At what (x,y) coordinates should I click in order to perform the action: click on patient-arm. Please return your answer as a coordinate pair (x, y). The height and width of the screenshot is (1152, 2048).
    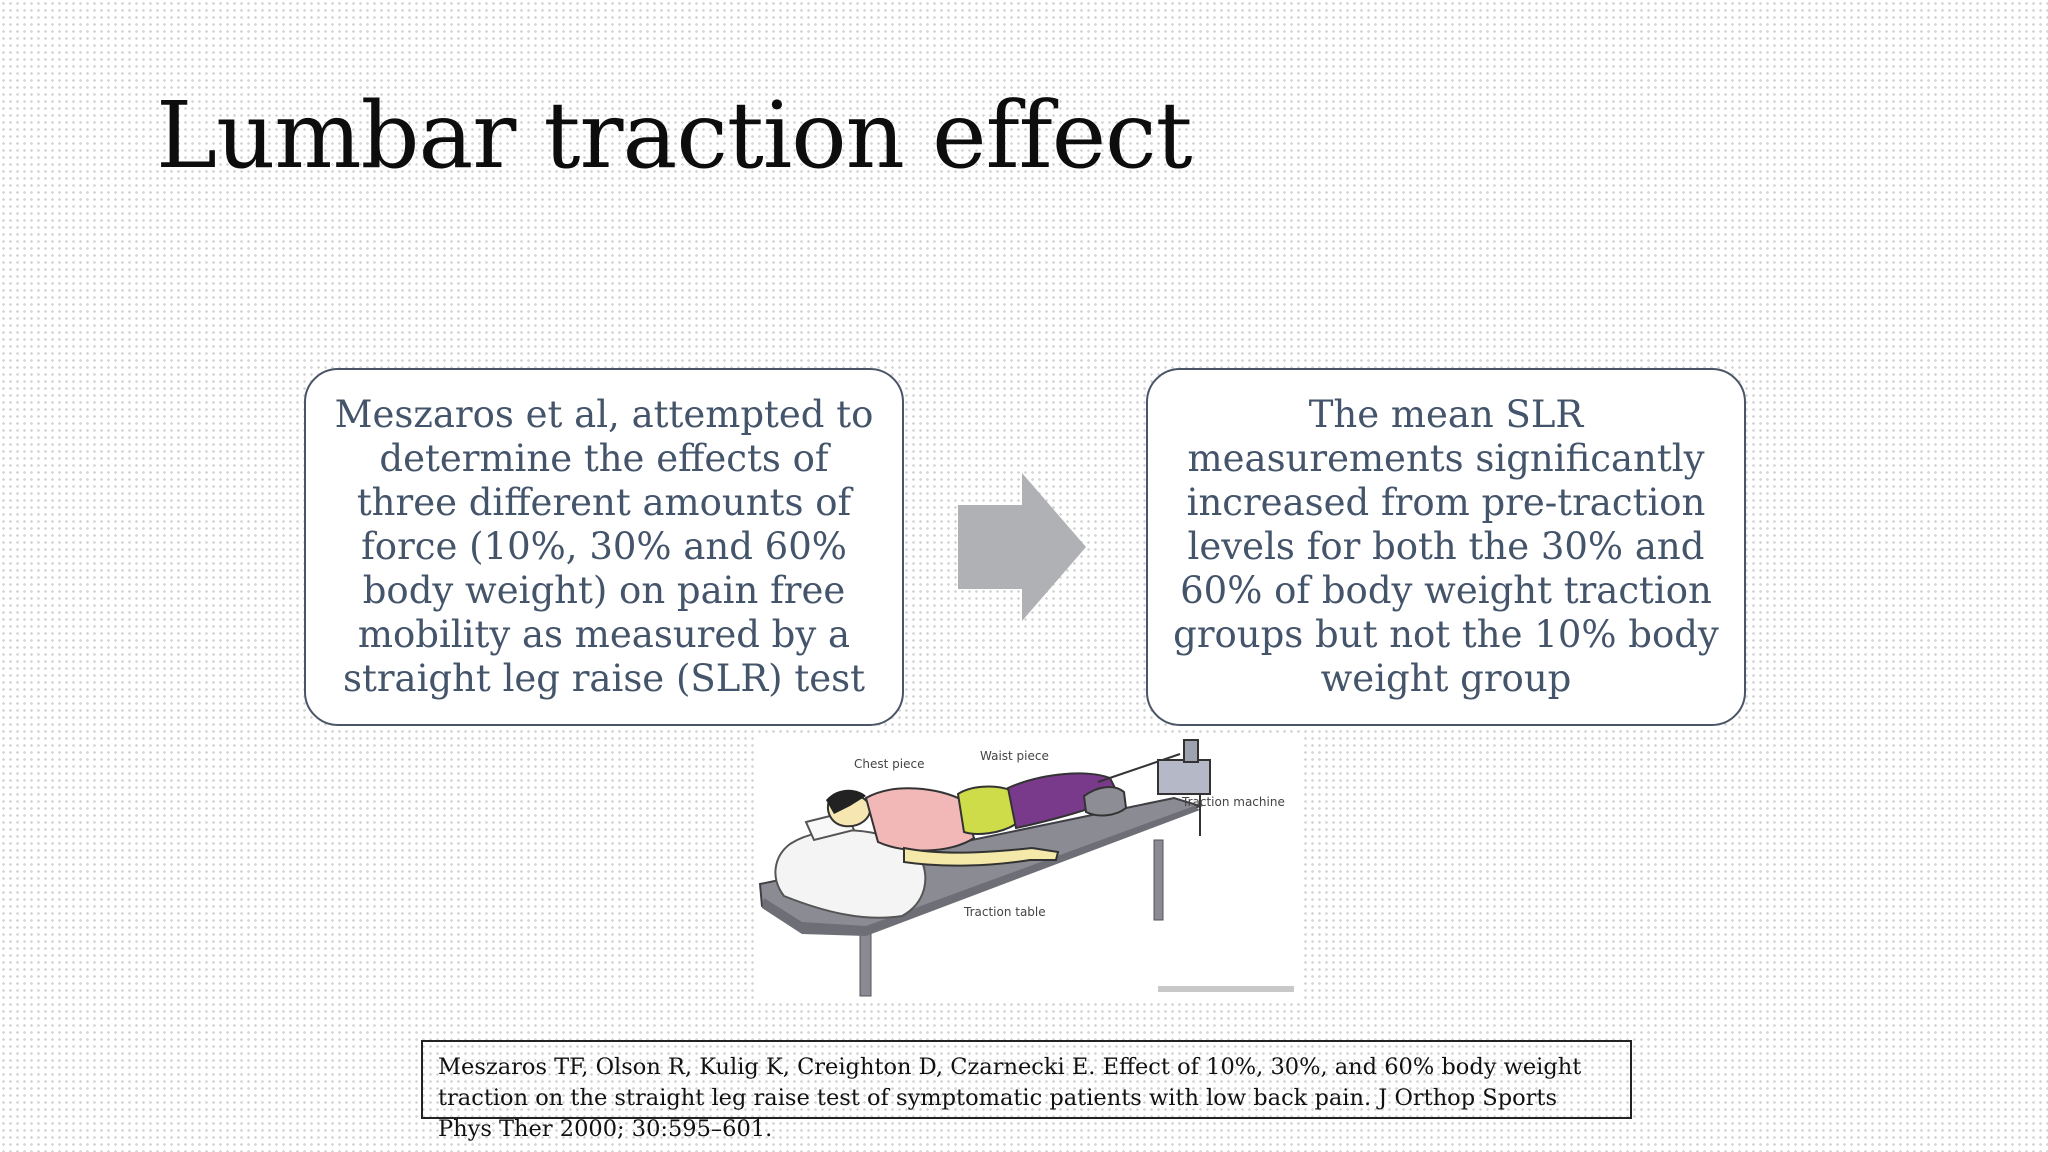
    Looking at the image, I should click on (981, 856).